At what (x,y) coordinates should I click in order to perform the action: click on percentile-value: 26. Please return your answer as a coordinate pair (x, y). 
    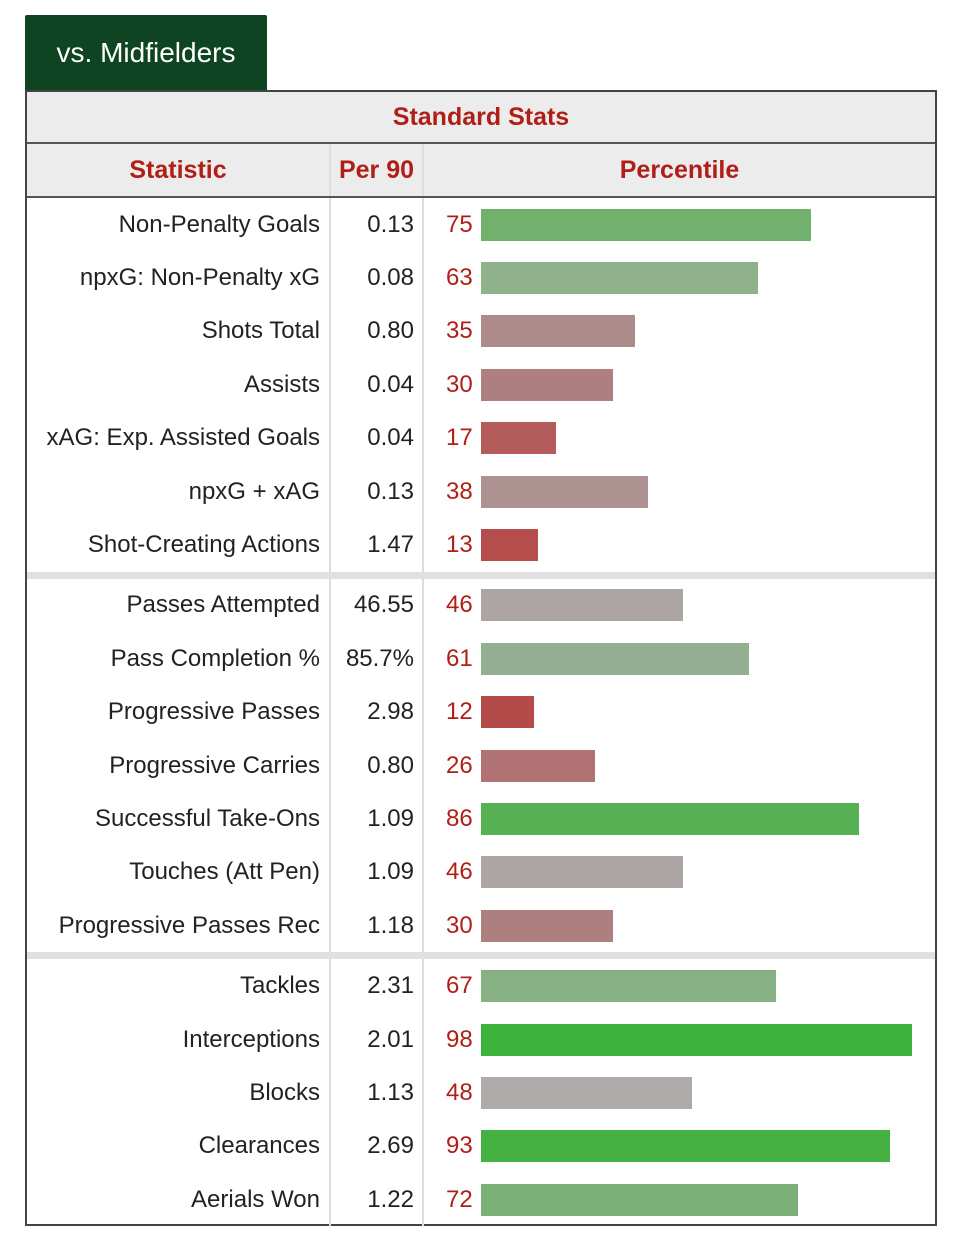
    Looking at the image, I should click on (459, 765).